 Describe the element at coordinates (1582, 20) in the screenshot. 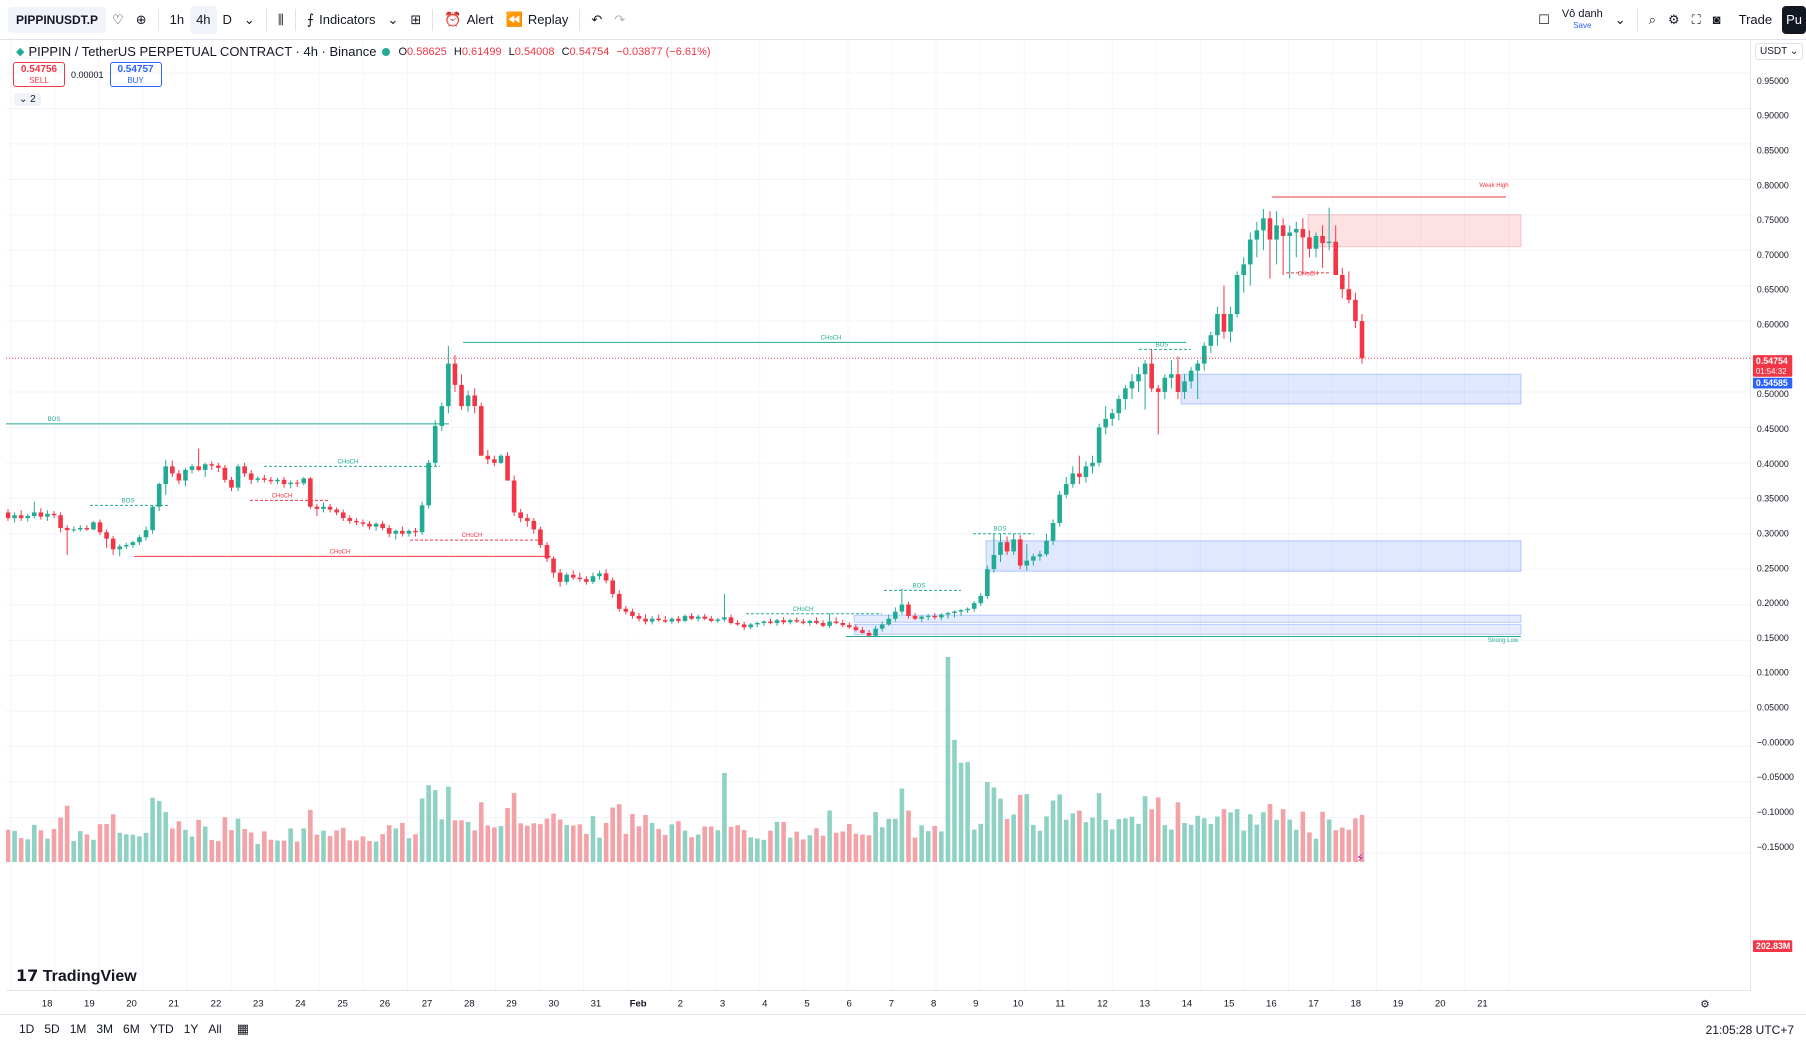

I see `layout-name-button: Vô danh Save` at that location.